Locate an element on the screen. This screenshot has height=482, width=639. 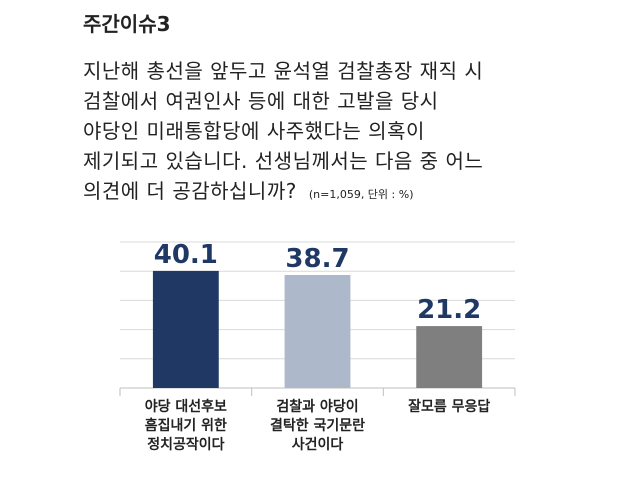
question-line: 검찰에서 여권인사 등에 대한 고발을 당시 is located at coordinates (261, 101).